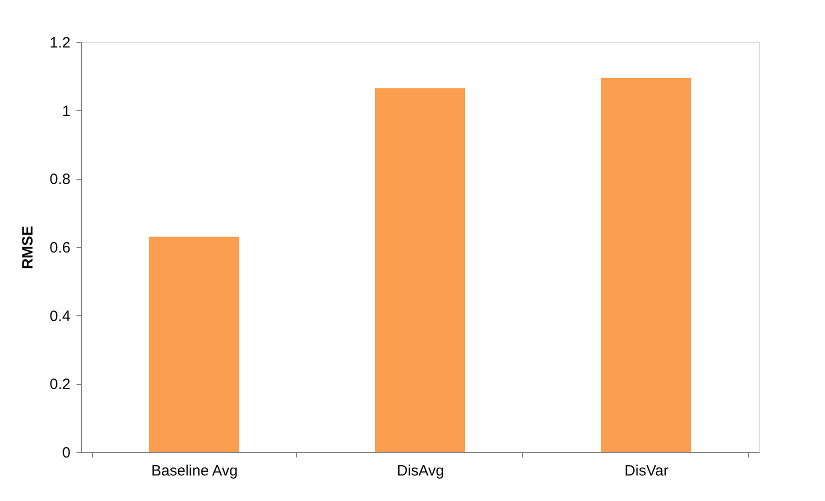 This screenshot has width=825, height=501. Describe the element at coordinates (420, 471) in the screenshot. I see `x-tick-label: DisAvg` at that location.